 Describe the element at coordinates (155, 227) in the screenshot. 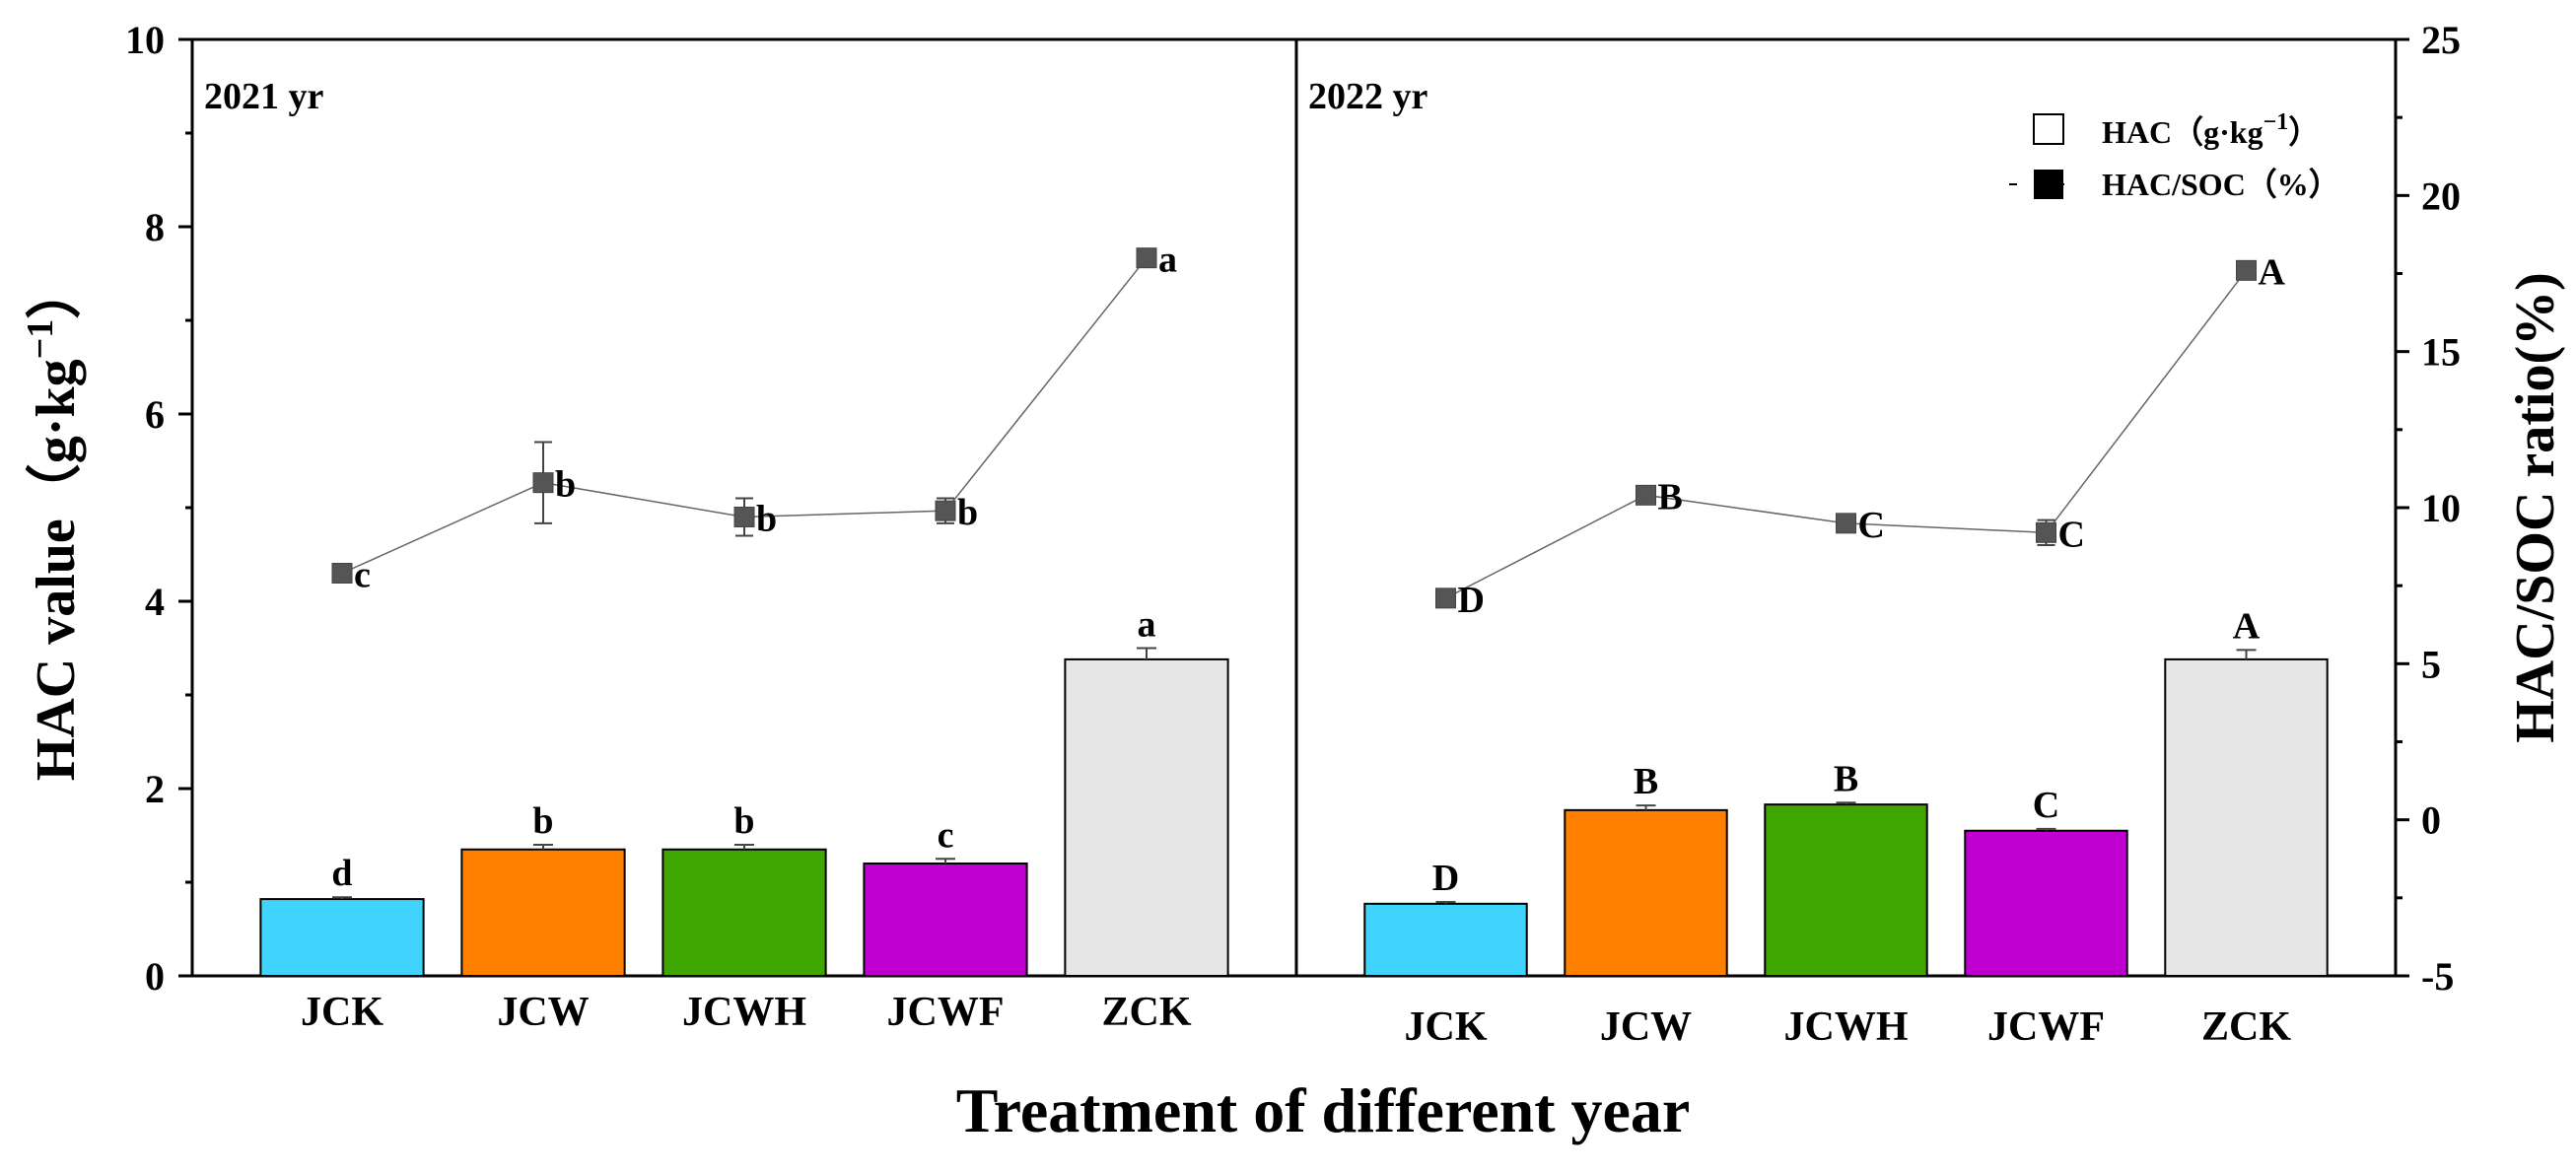

I see `y-left-tick-label: 8` at that location.